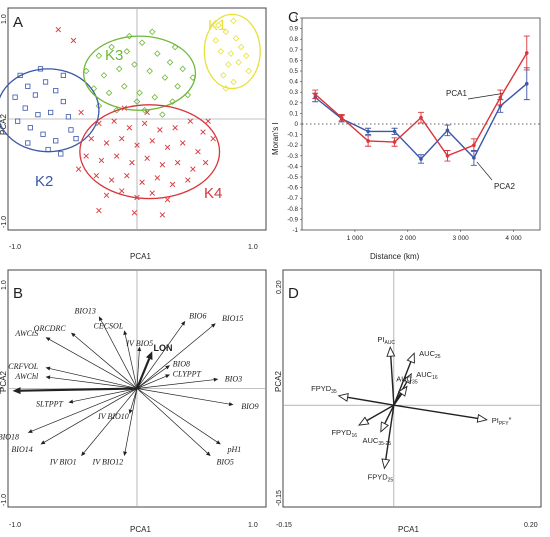 Image resolution: width=550 pixels, height=537 pixels. Describe the element at coordinates (188, 421) in the screenshot. I see `vector-ph1: pH1` at that location.